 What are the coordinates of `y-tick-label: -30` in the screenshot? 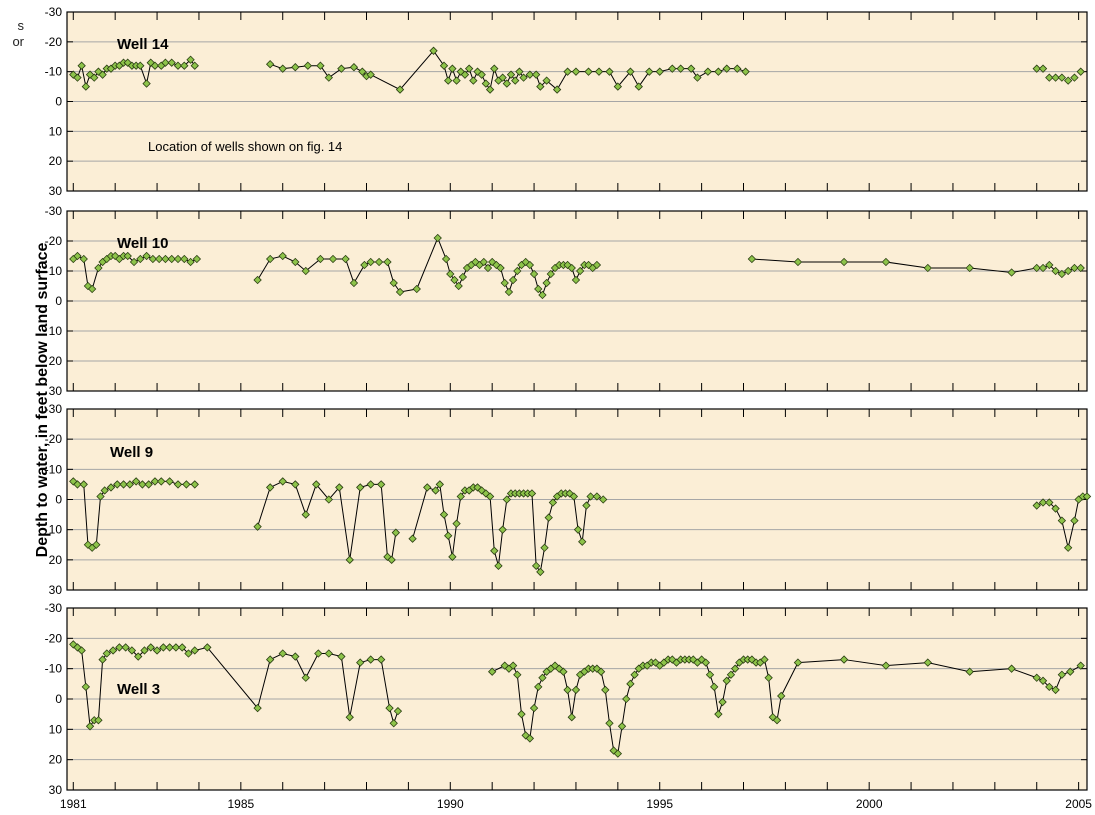 It's located at (54, 12).